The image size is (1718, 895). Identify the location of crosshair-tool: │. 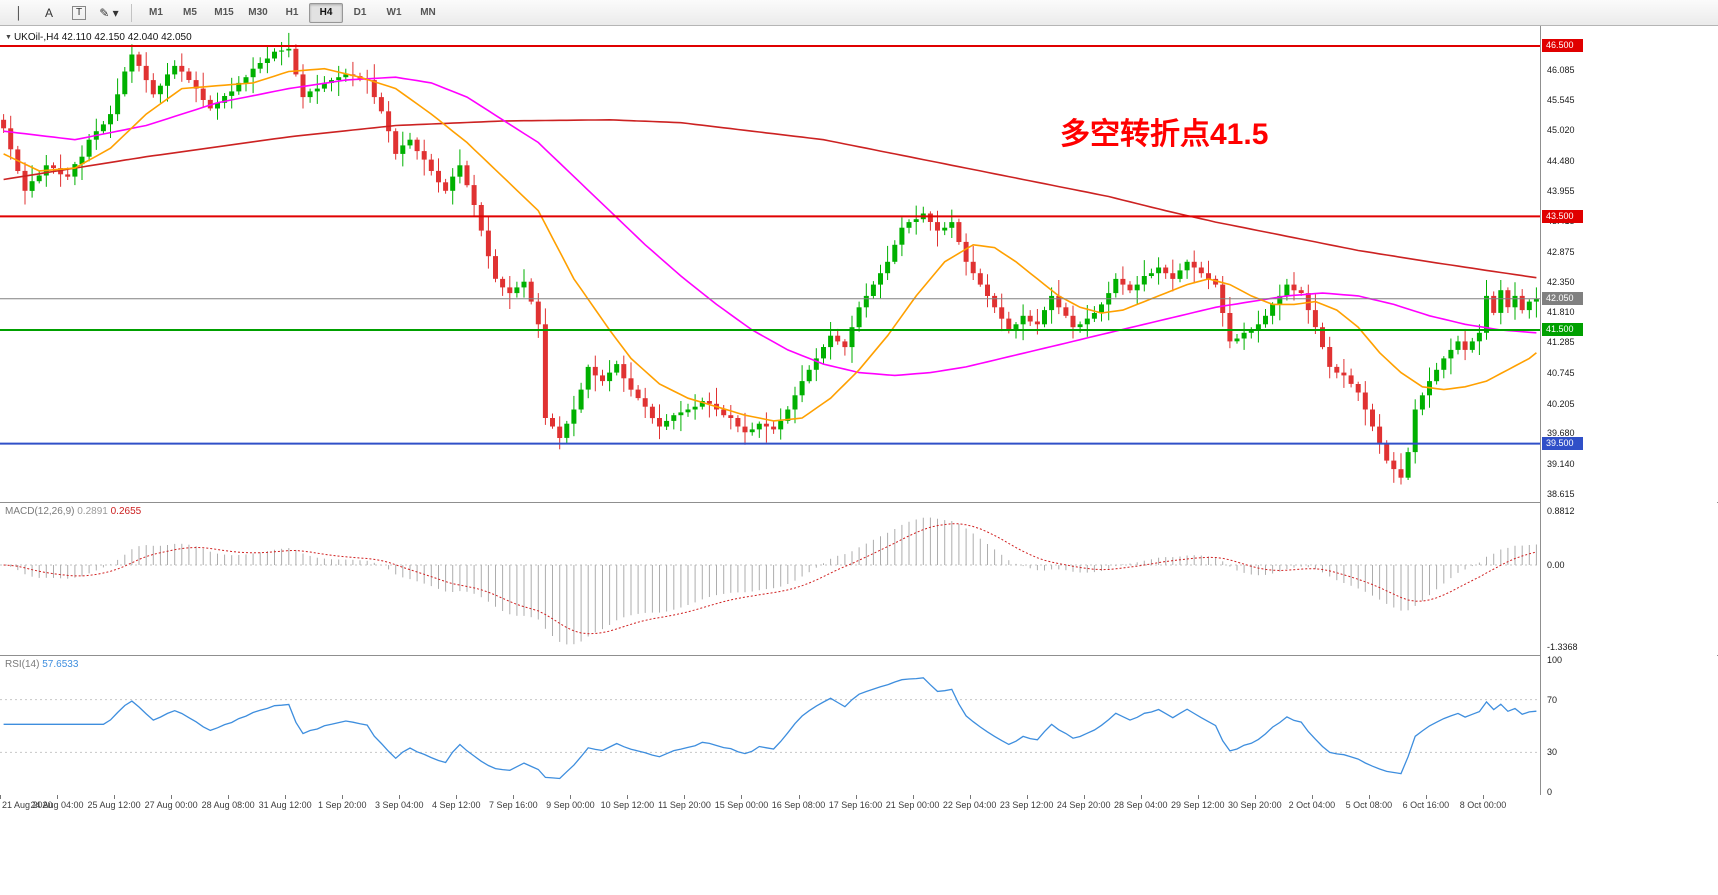
(19, 12).